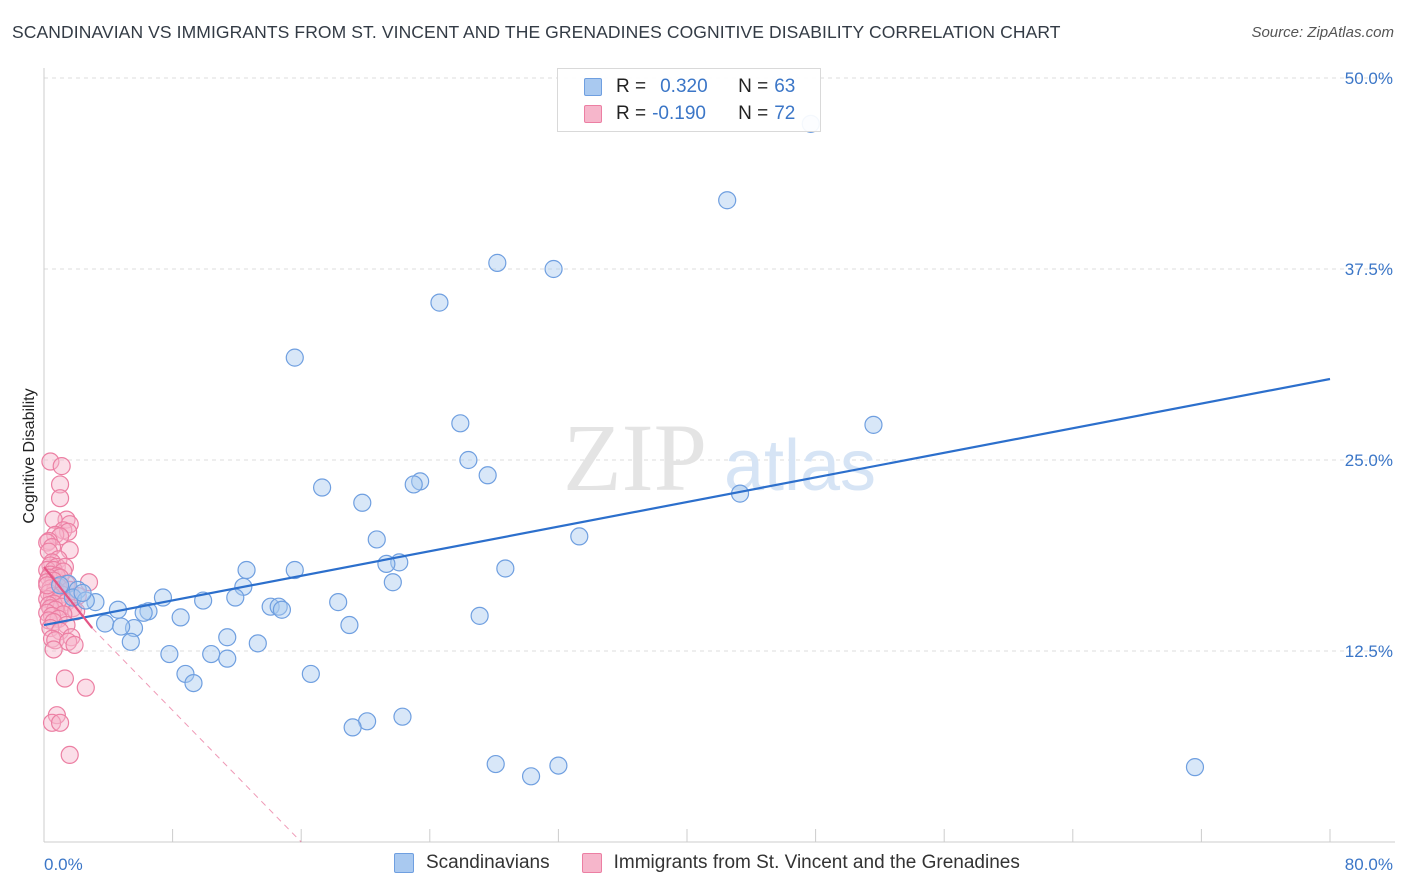 This screenshot has width=1406, height=892. Describe the element at coordinates (635, 457) in the screenshot. I see `watermark-zip: ZIP` at that location.